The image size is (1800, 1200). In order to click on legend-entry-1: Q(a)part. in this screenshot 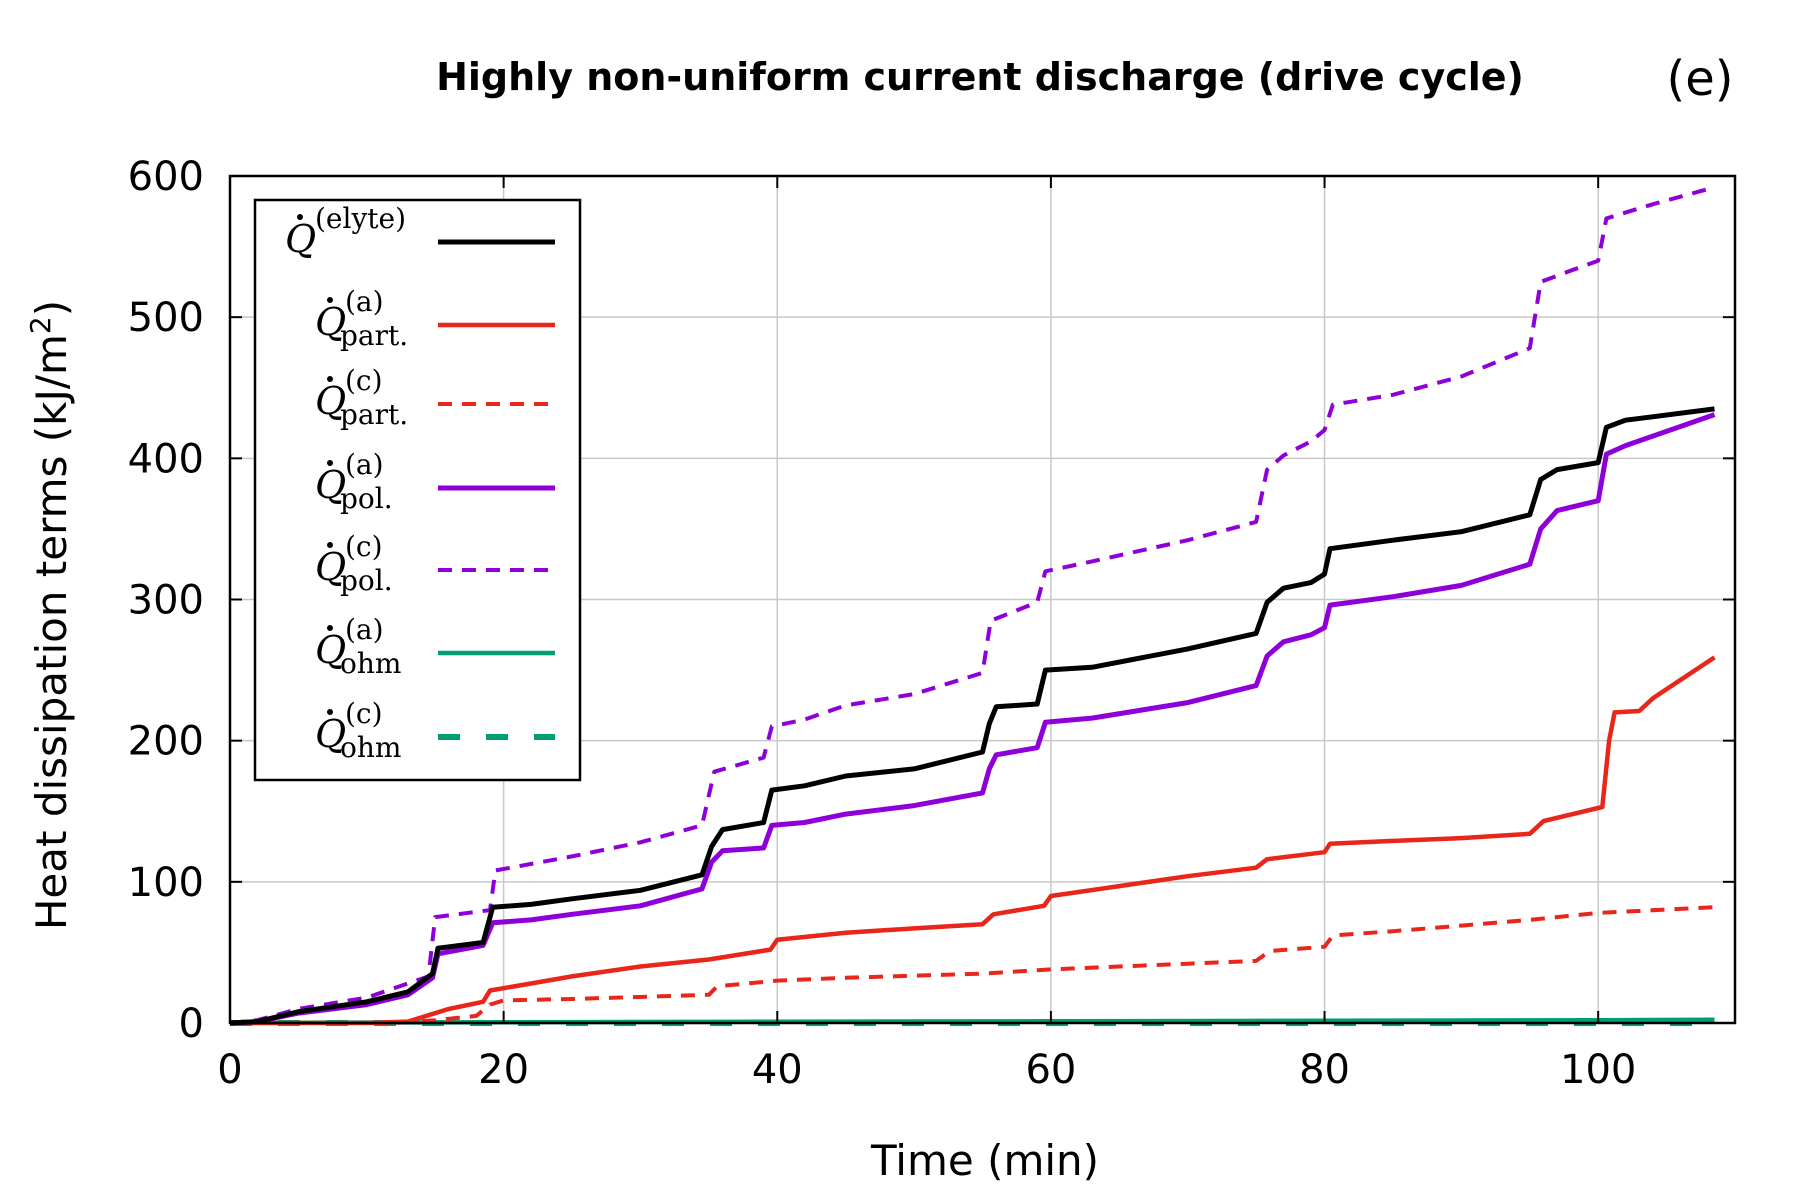, I will do `click(435, 318)`.